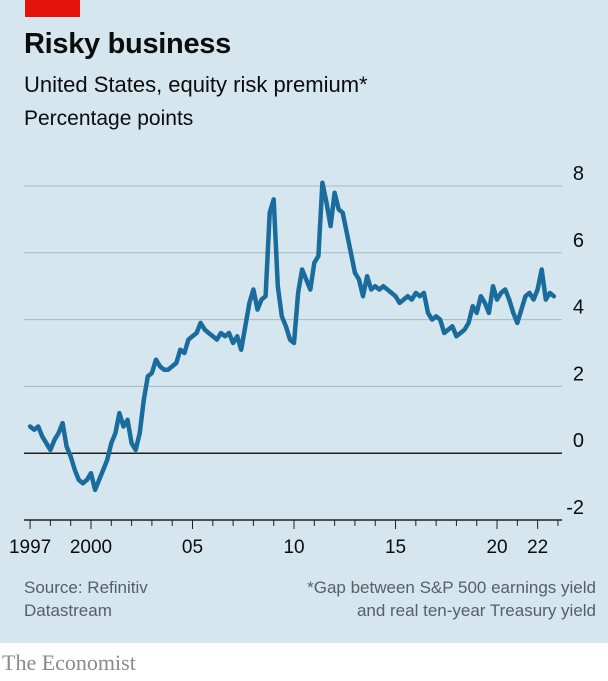 The image size is (608, 681). Describe the element at coordinates (578, 174) in the screenshot. I see `y-tick-label: 8` at that location.